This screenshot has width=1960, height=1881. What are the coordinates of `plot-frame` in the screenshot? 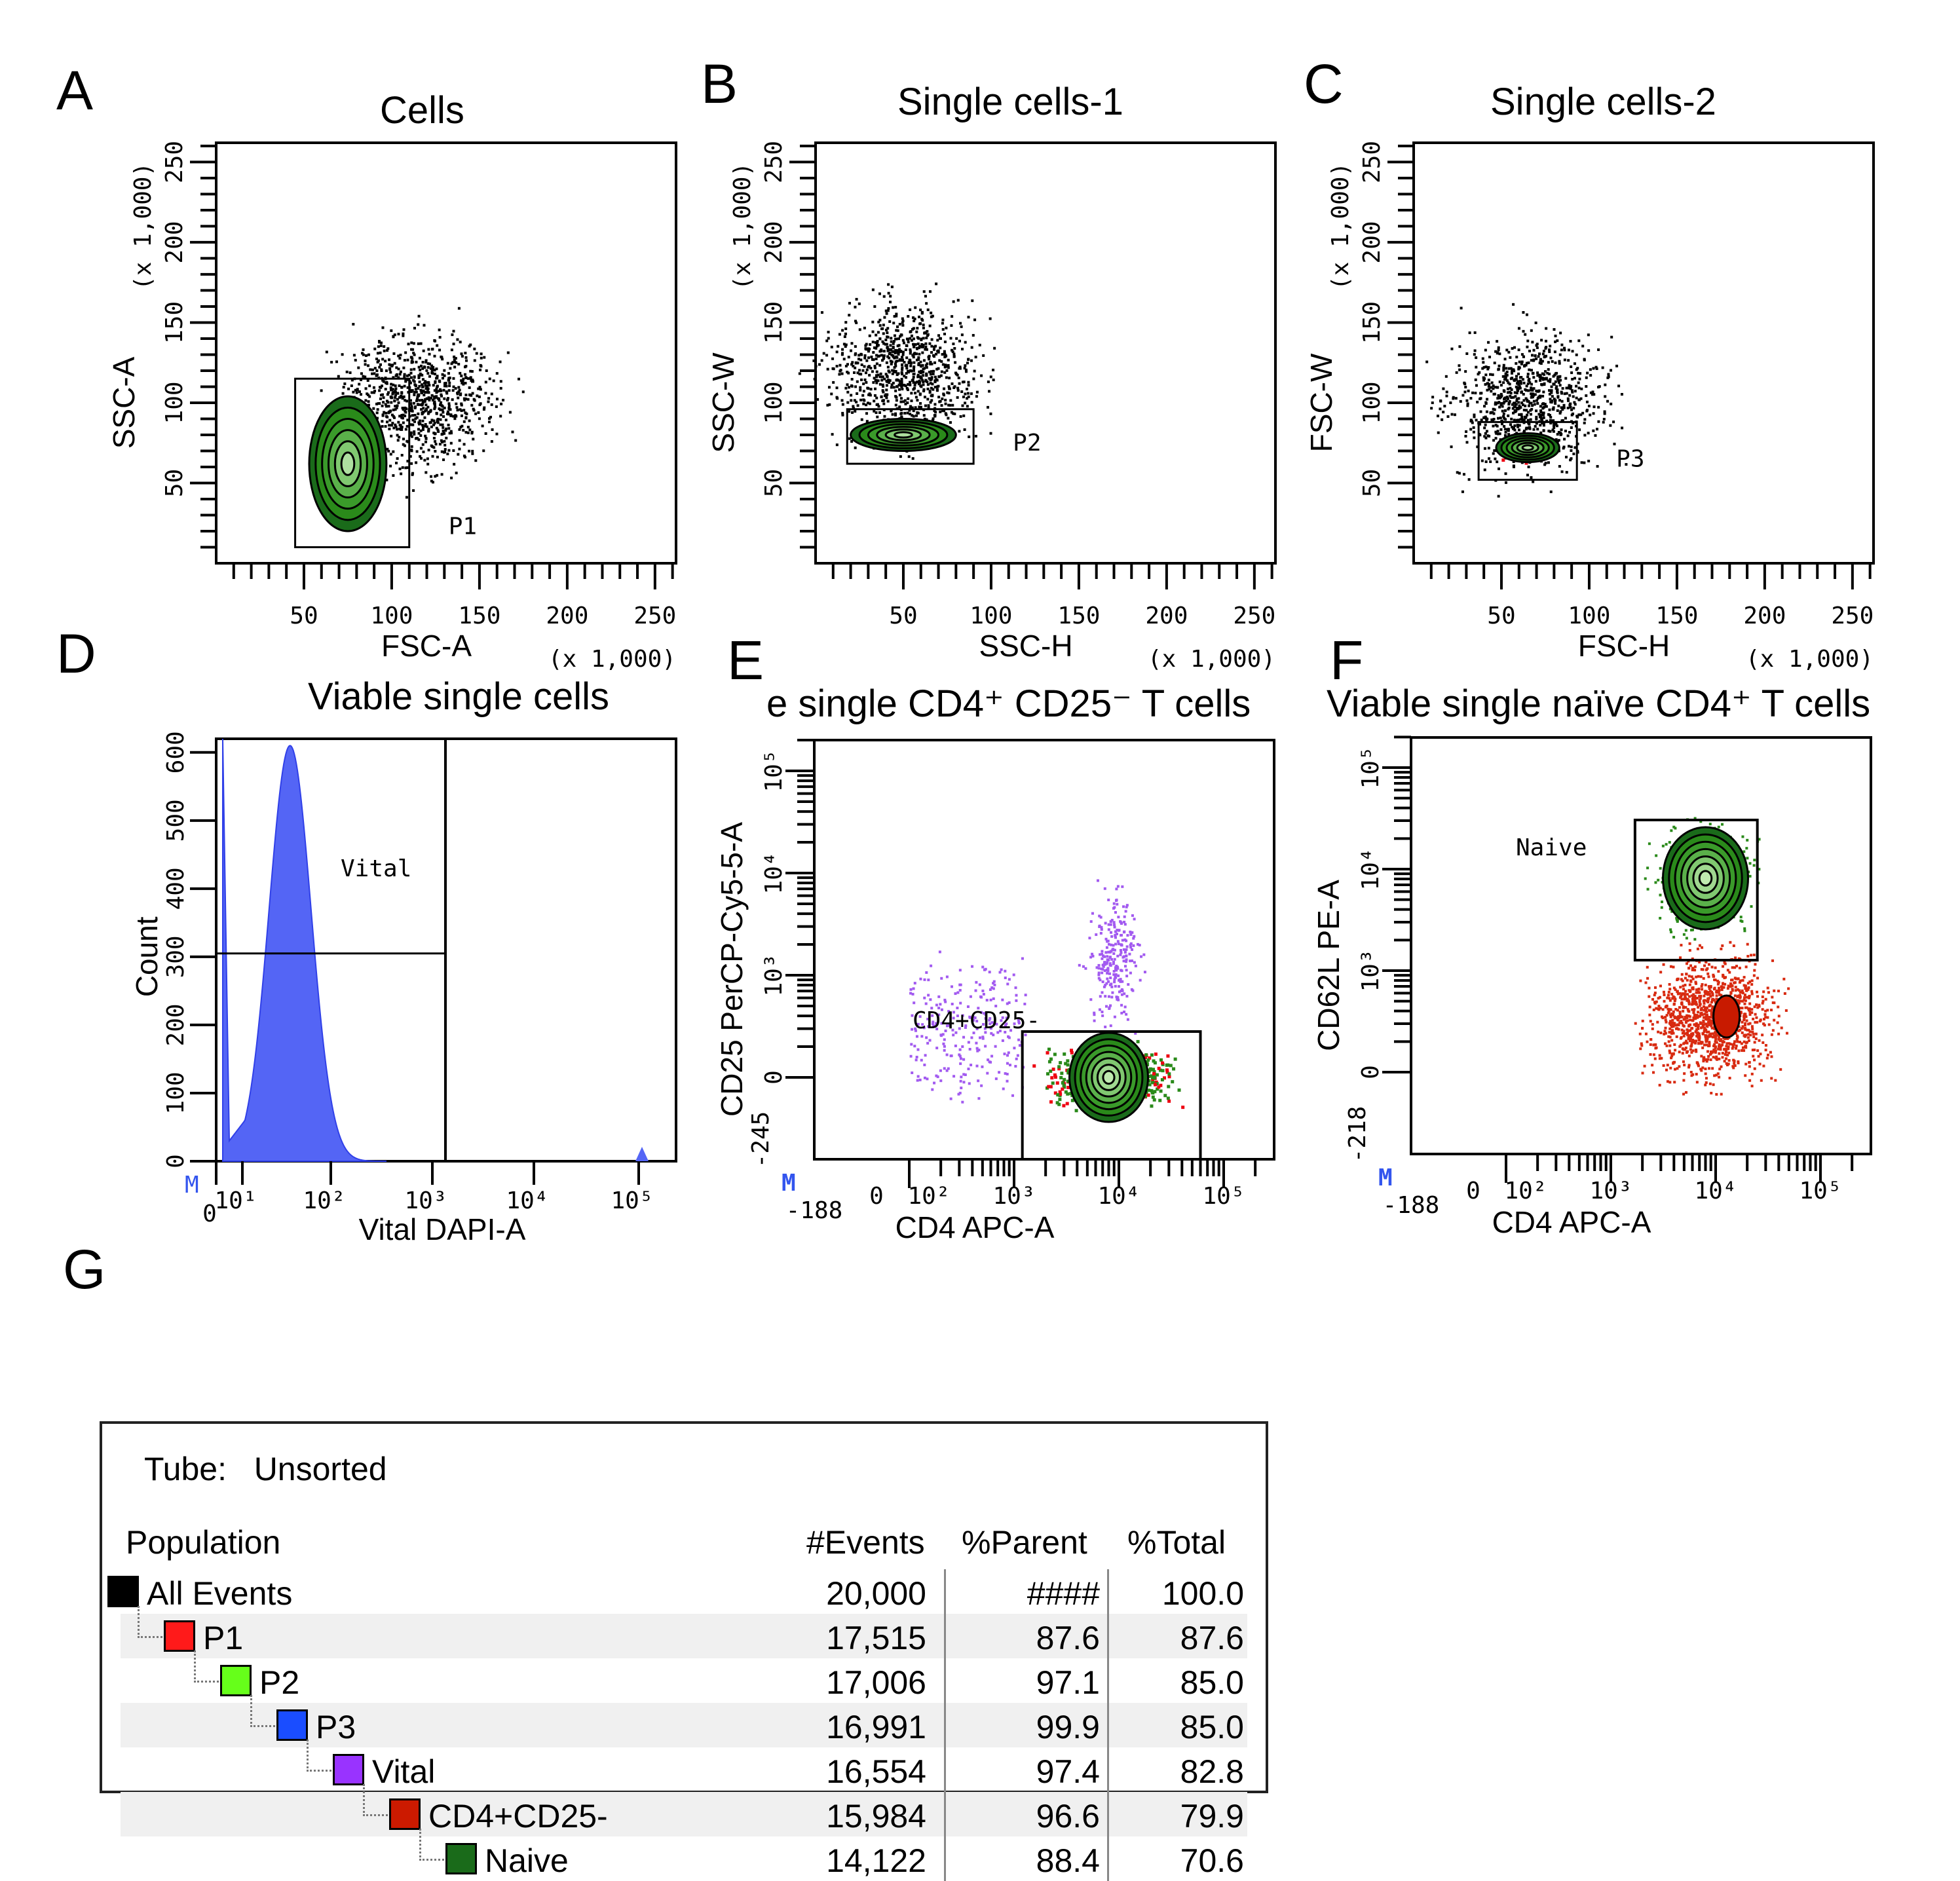 It's located at (1044, 950).